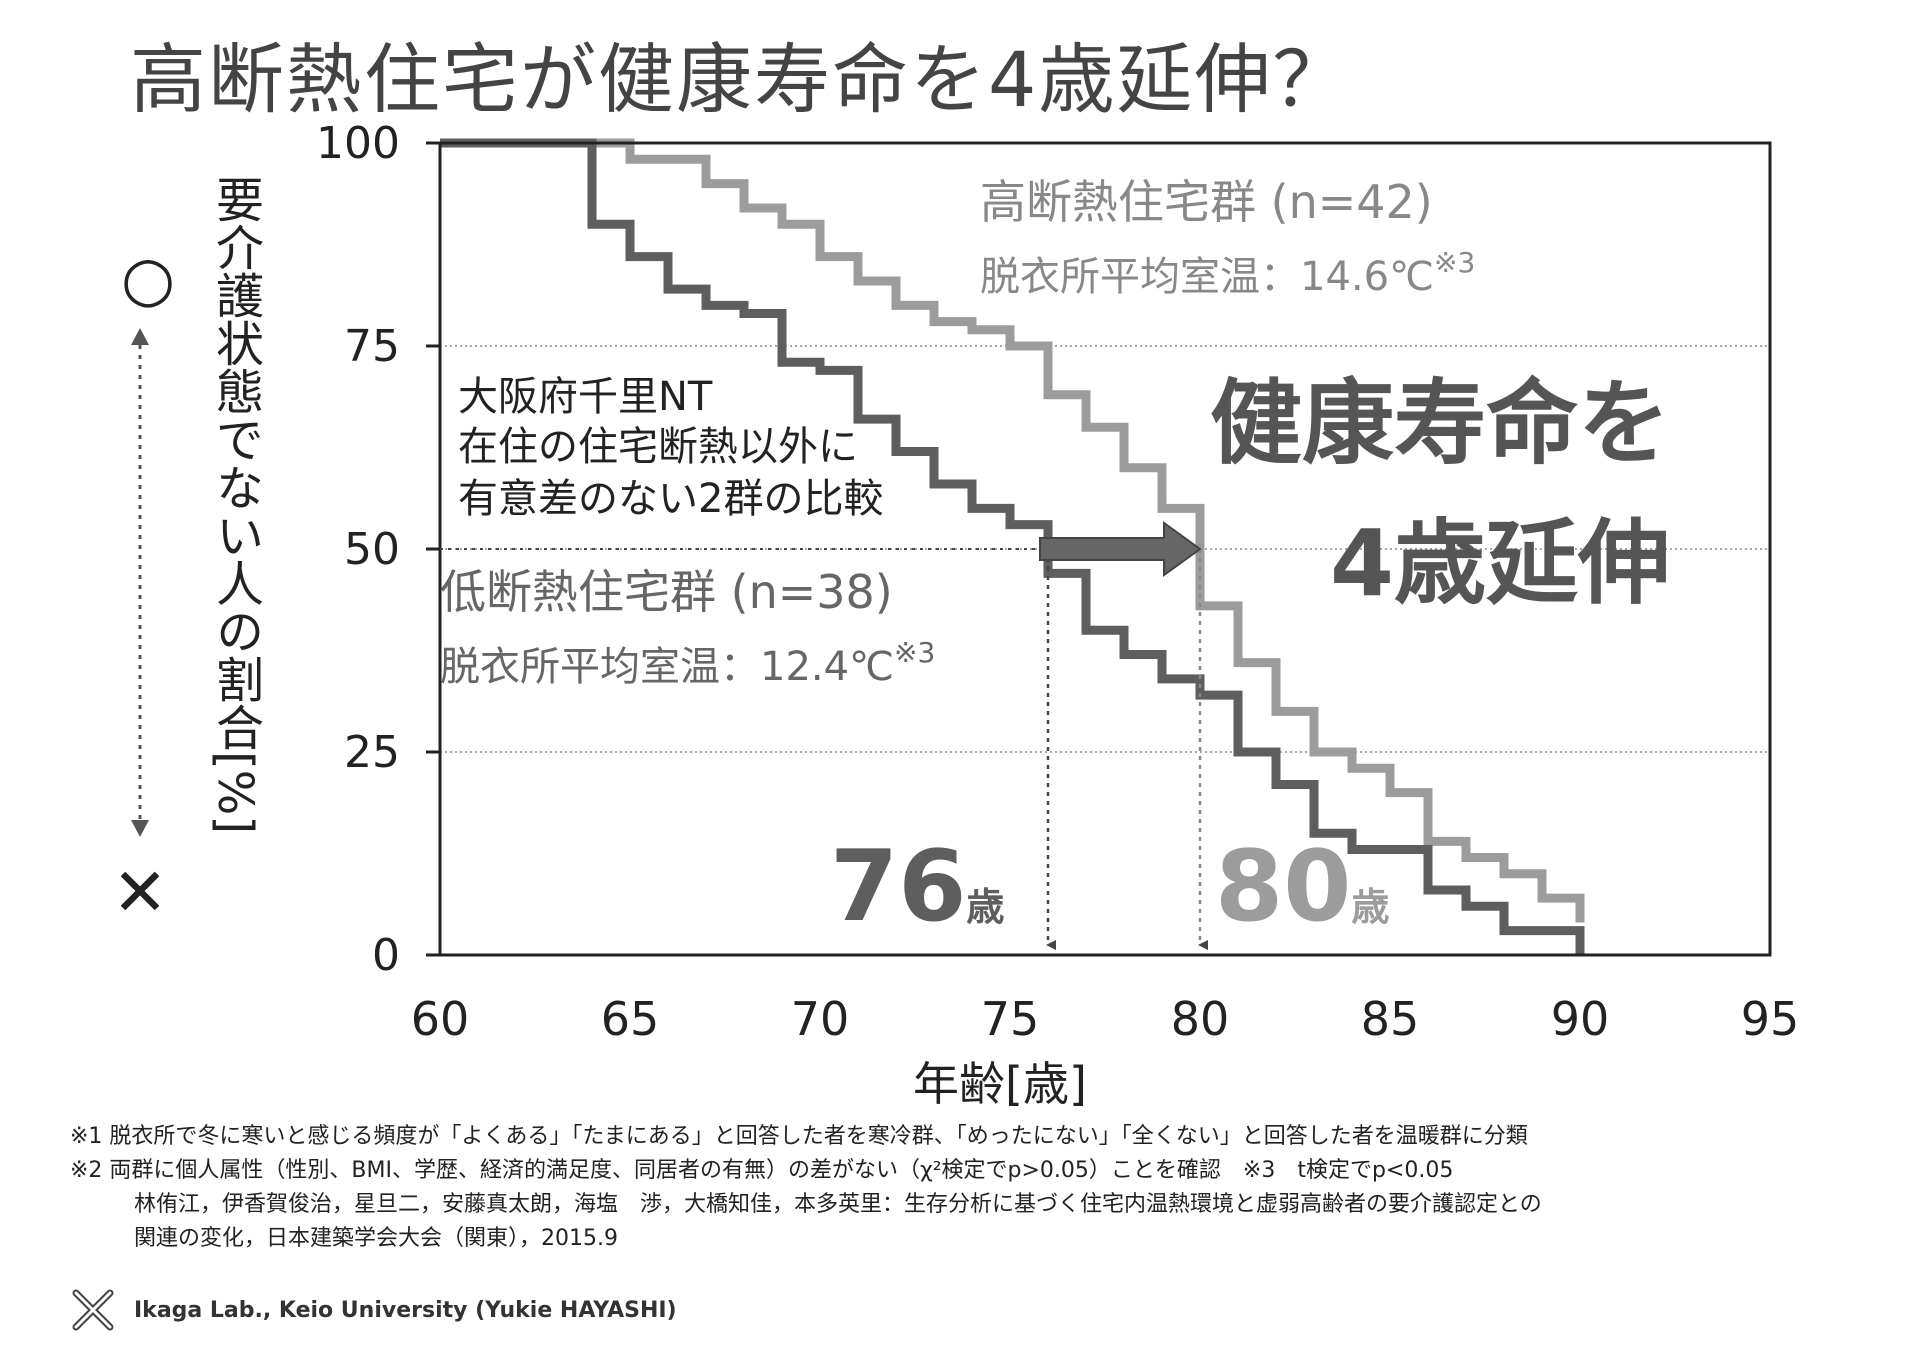  What do you see at coordinates (440, 1019) in the screenshot?
I see `x-tick-60: 60` at bounding box center [440, 1019].